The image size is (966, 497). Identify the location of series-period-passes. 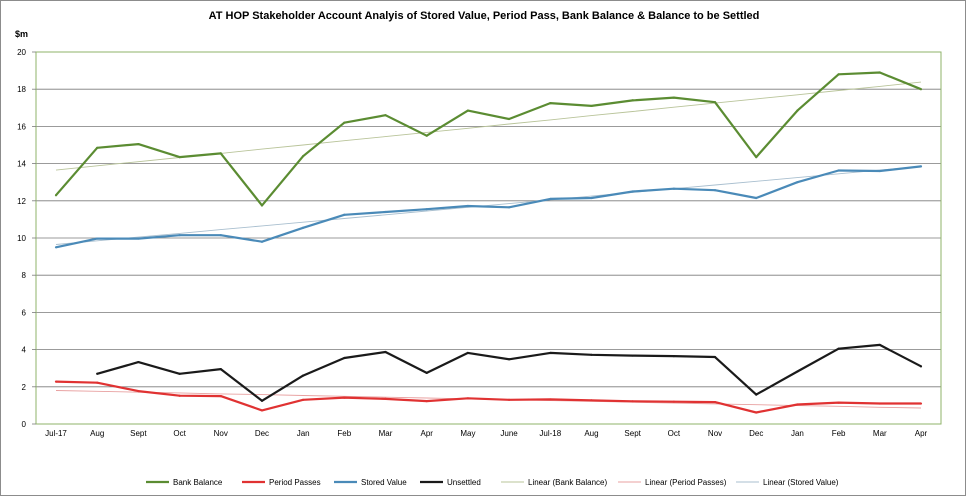
(488, 397).